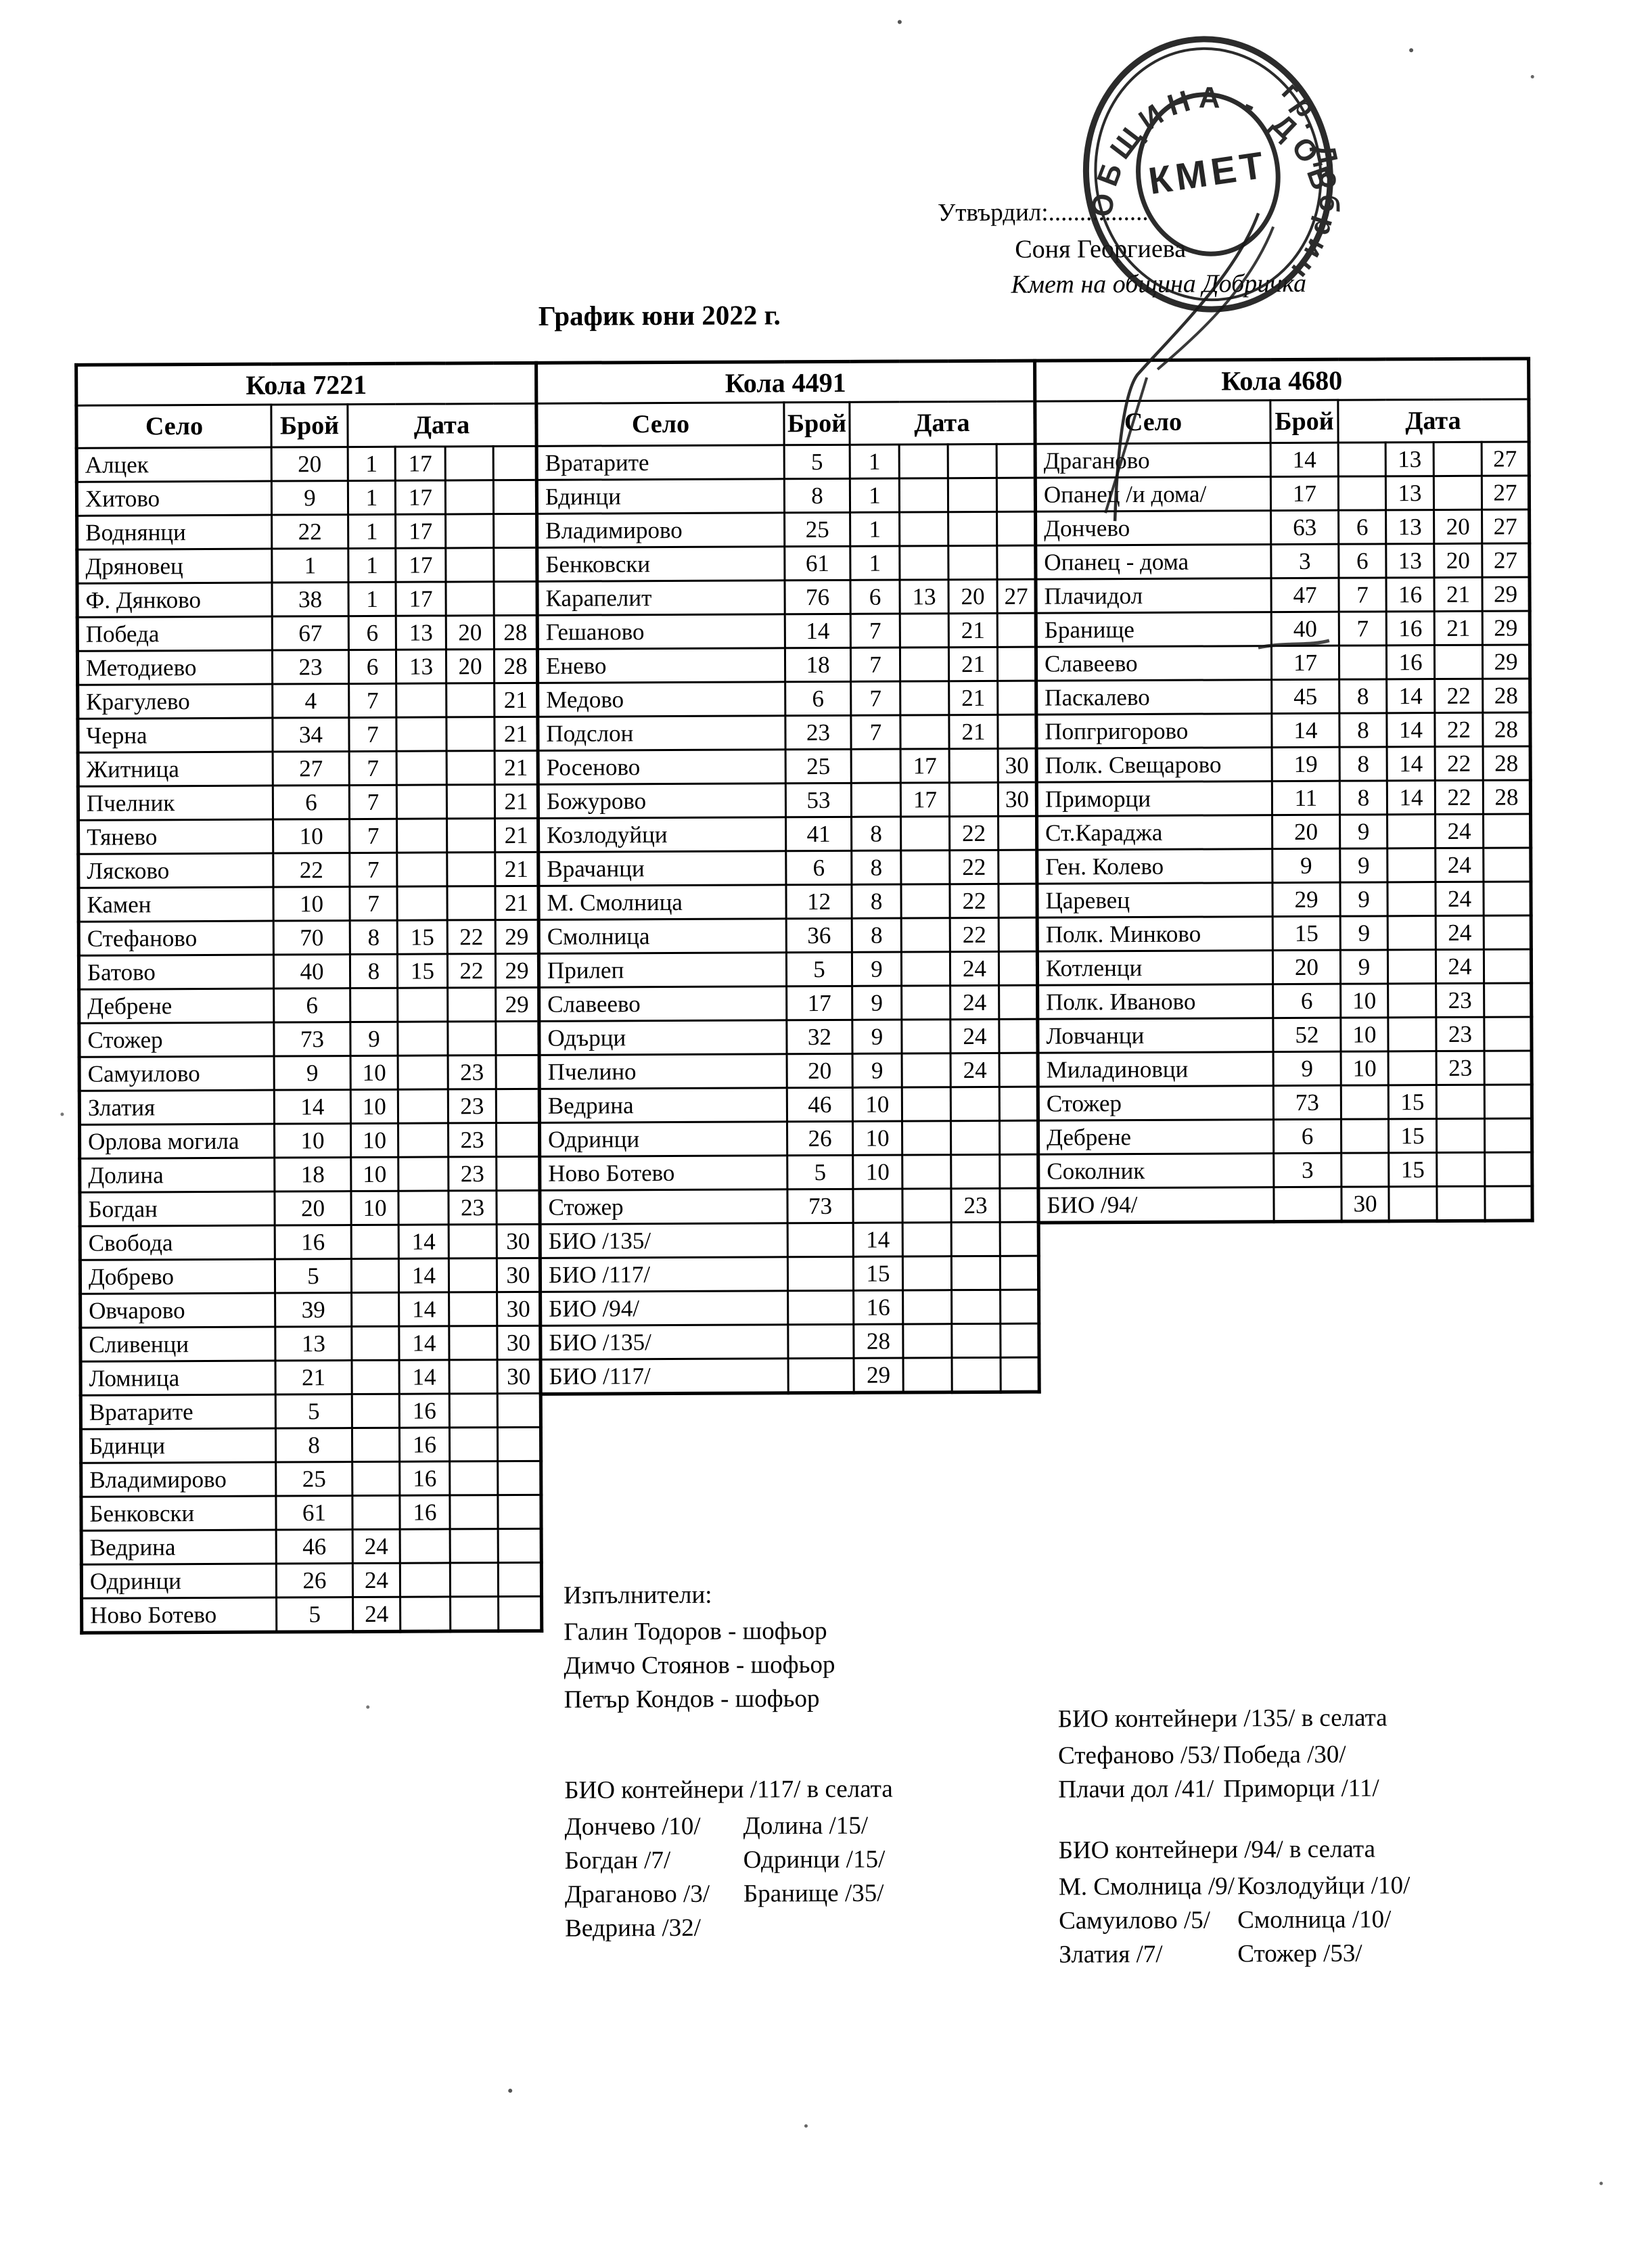 The width and height of the screenshot is (1652, 2247). What do you see at coordinates (312, 1580) in the screenshot?
I see `table-row: Одринци 26 24` at bounding box center [312, 1580].